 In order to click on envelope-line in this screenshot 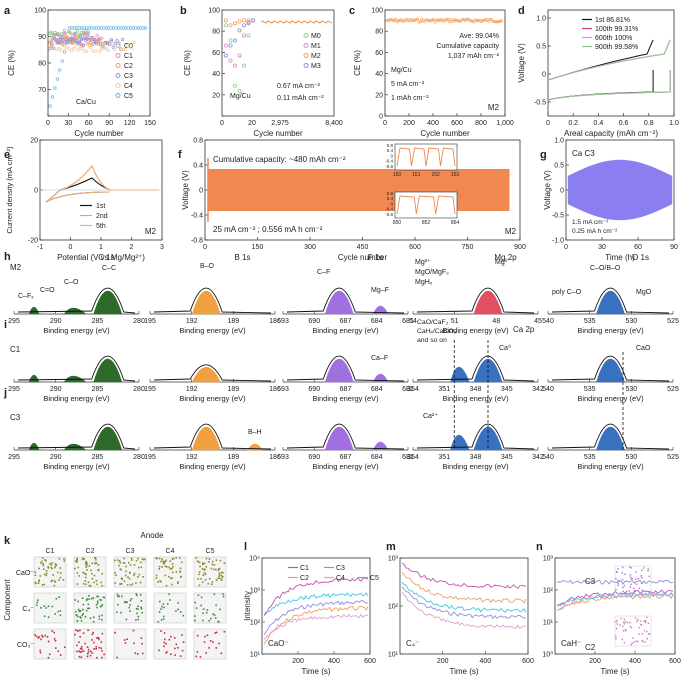, I will do `click(76, 300)`.